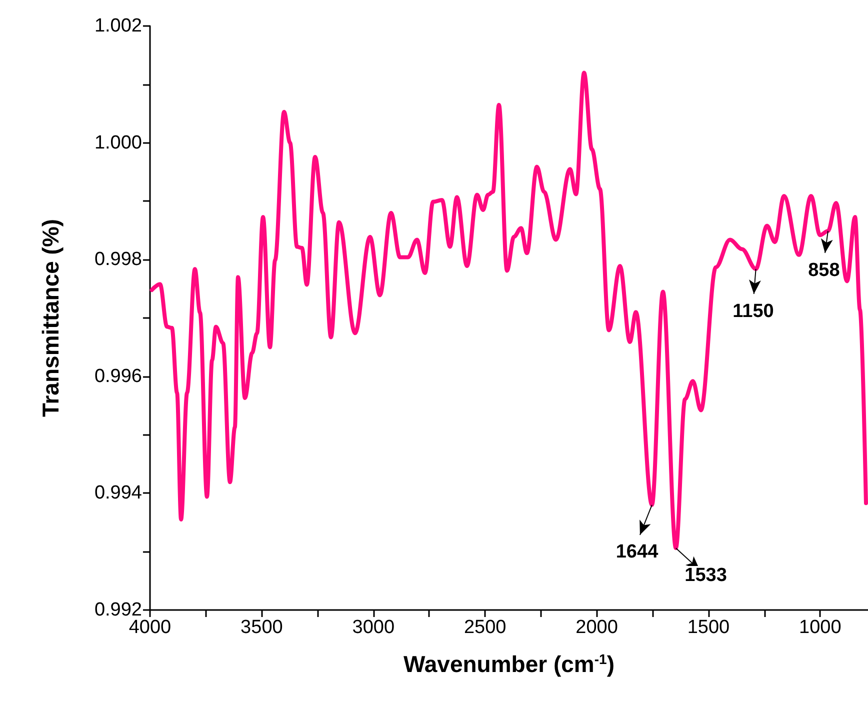 This screenshot has width=868, height=704. I want to click on y-tick-label: 0.994, so click(118, 493).